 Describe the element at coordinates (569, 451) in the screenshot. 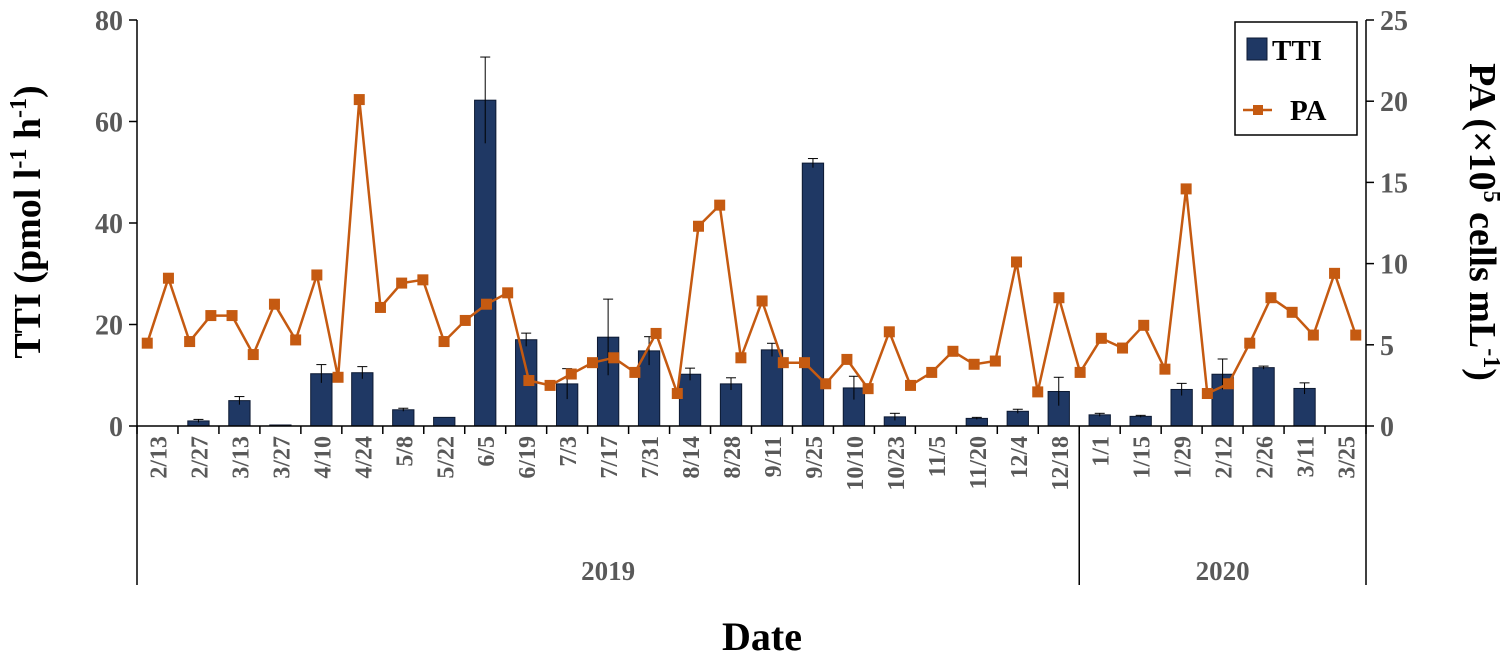

I see `x-tick-label: 7/3` at that location.